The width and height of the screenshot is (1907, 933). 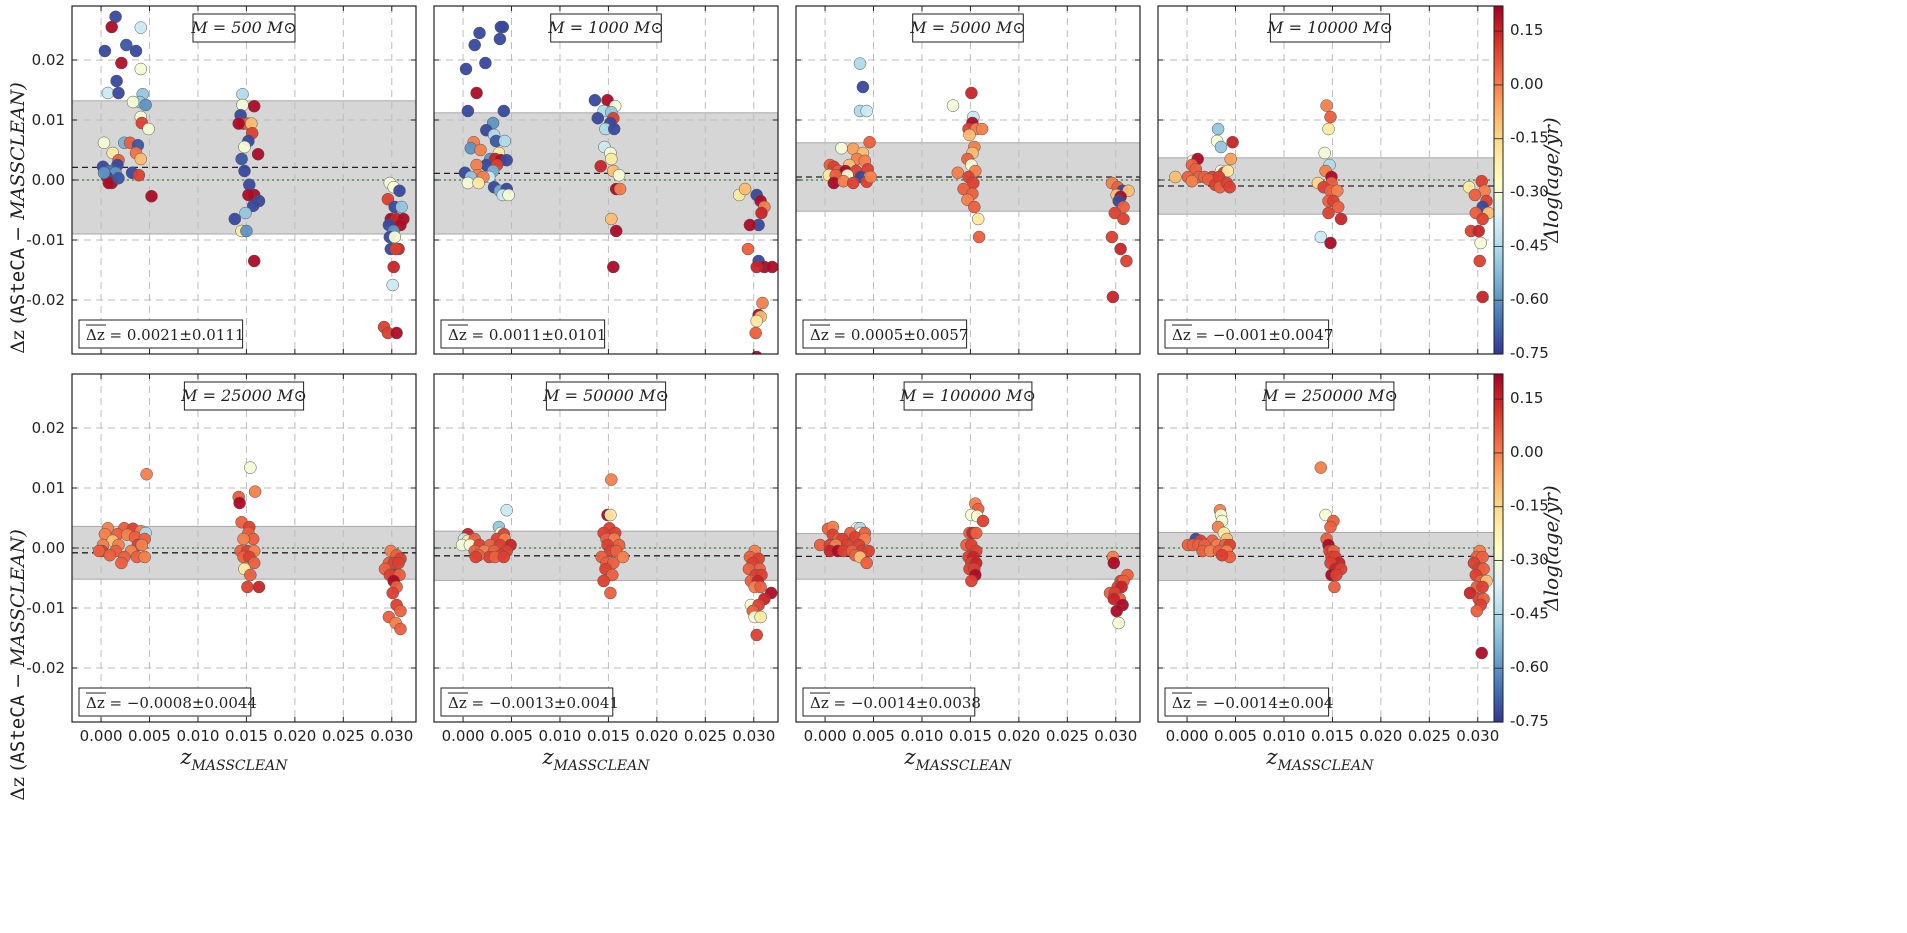 I want to click on panel-title-text: M = 500 M⊙, so click(x=243, y=27).